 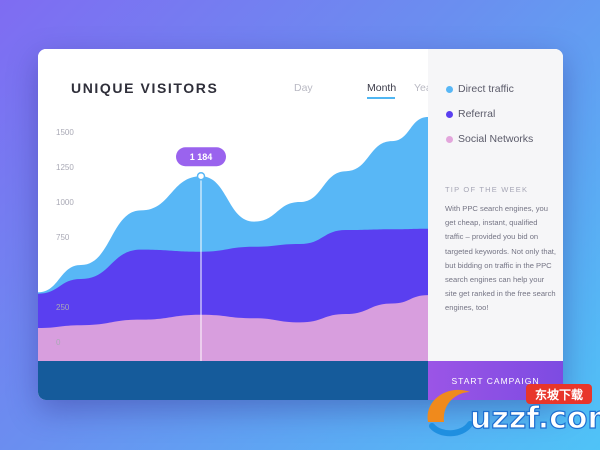 I want to click on tip-title: TIP OF THE WEEK, so click(x=487, y=189).